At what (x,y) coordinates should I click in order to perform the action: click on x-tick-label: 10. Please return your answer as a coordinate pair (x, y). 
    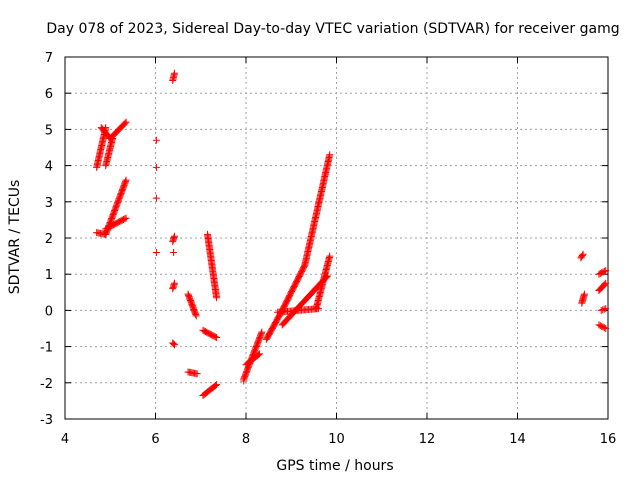
    Looking at the image, I should click on (336, 439).